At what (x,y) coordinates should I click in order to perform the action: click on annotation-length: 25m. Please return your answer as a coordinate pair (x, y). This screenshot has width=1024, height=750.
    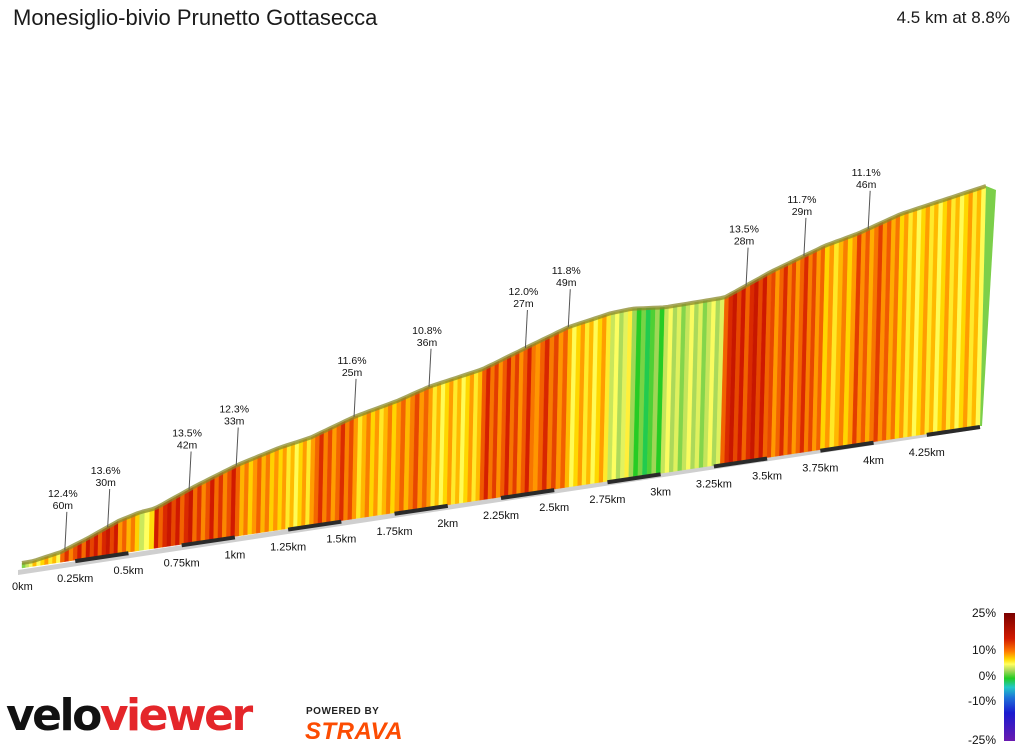
    Looking at the image, I should click on (352, 373).